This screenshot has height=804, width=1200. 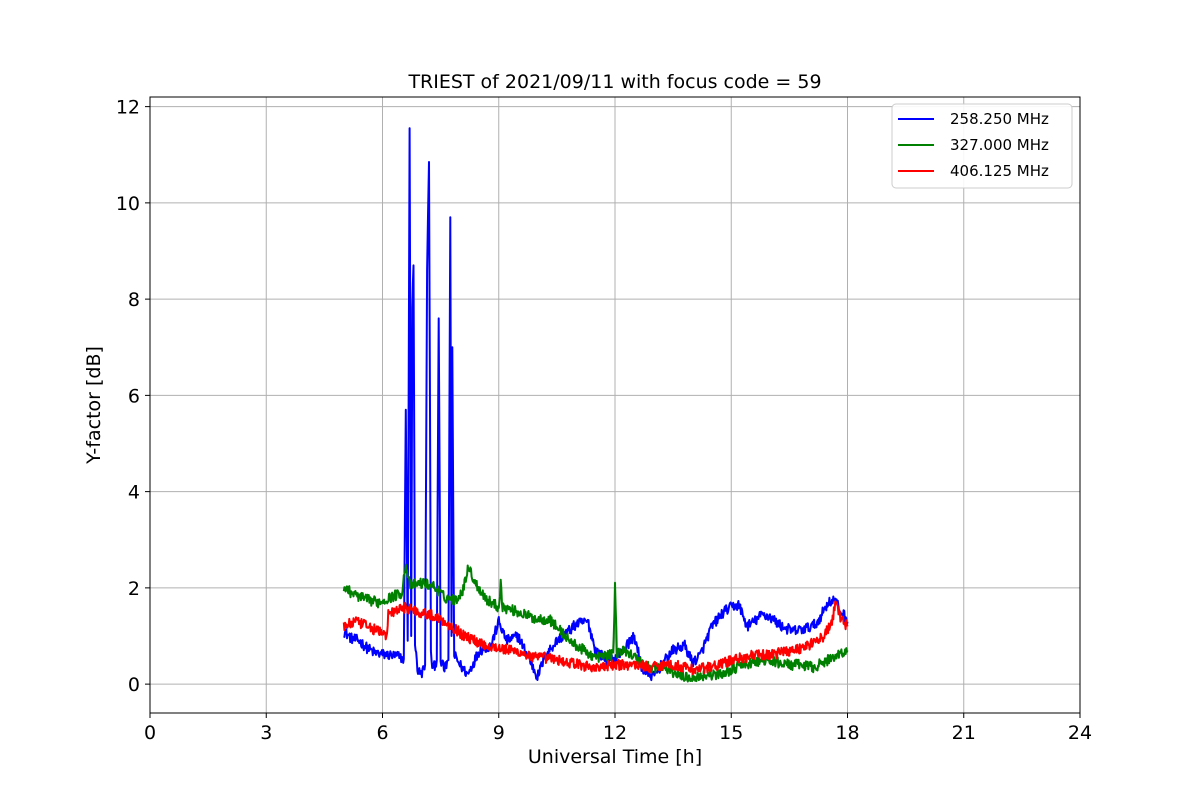 What do you see at coordinates (128, 108) in the screenshot?
I see `y-tick-label: 12` at bounding box center [128, 108].